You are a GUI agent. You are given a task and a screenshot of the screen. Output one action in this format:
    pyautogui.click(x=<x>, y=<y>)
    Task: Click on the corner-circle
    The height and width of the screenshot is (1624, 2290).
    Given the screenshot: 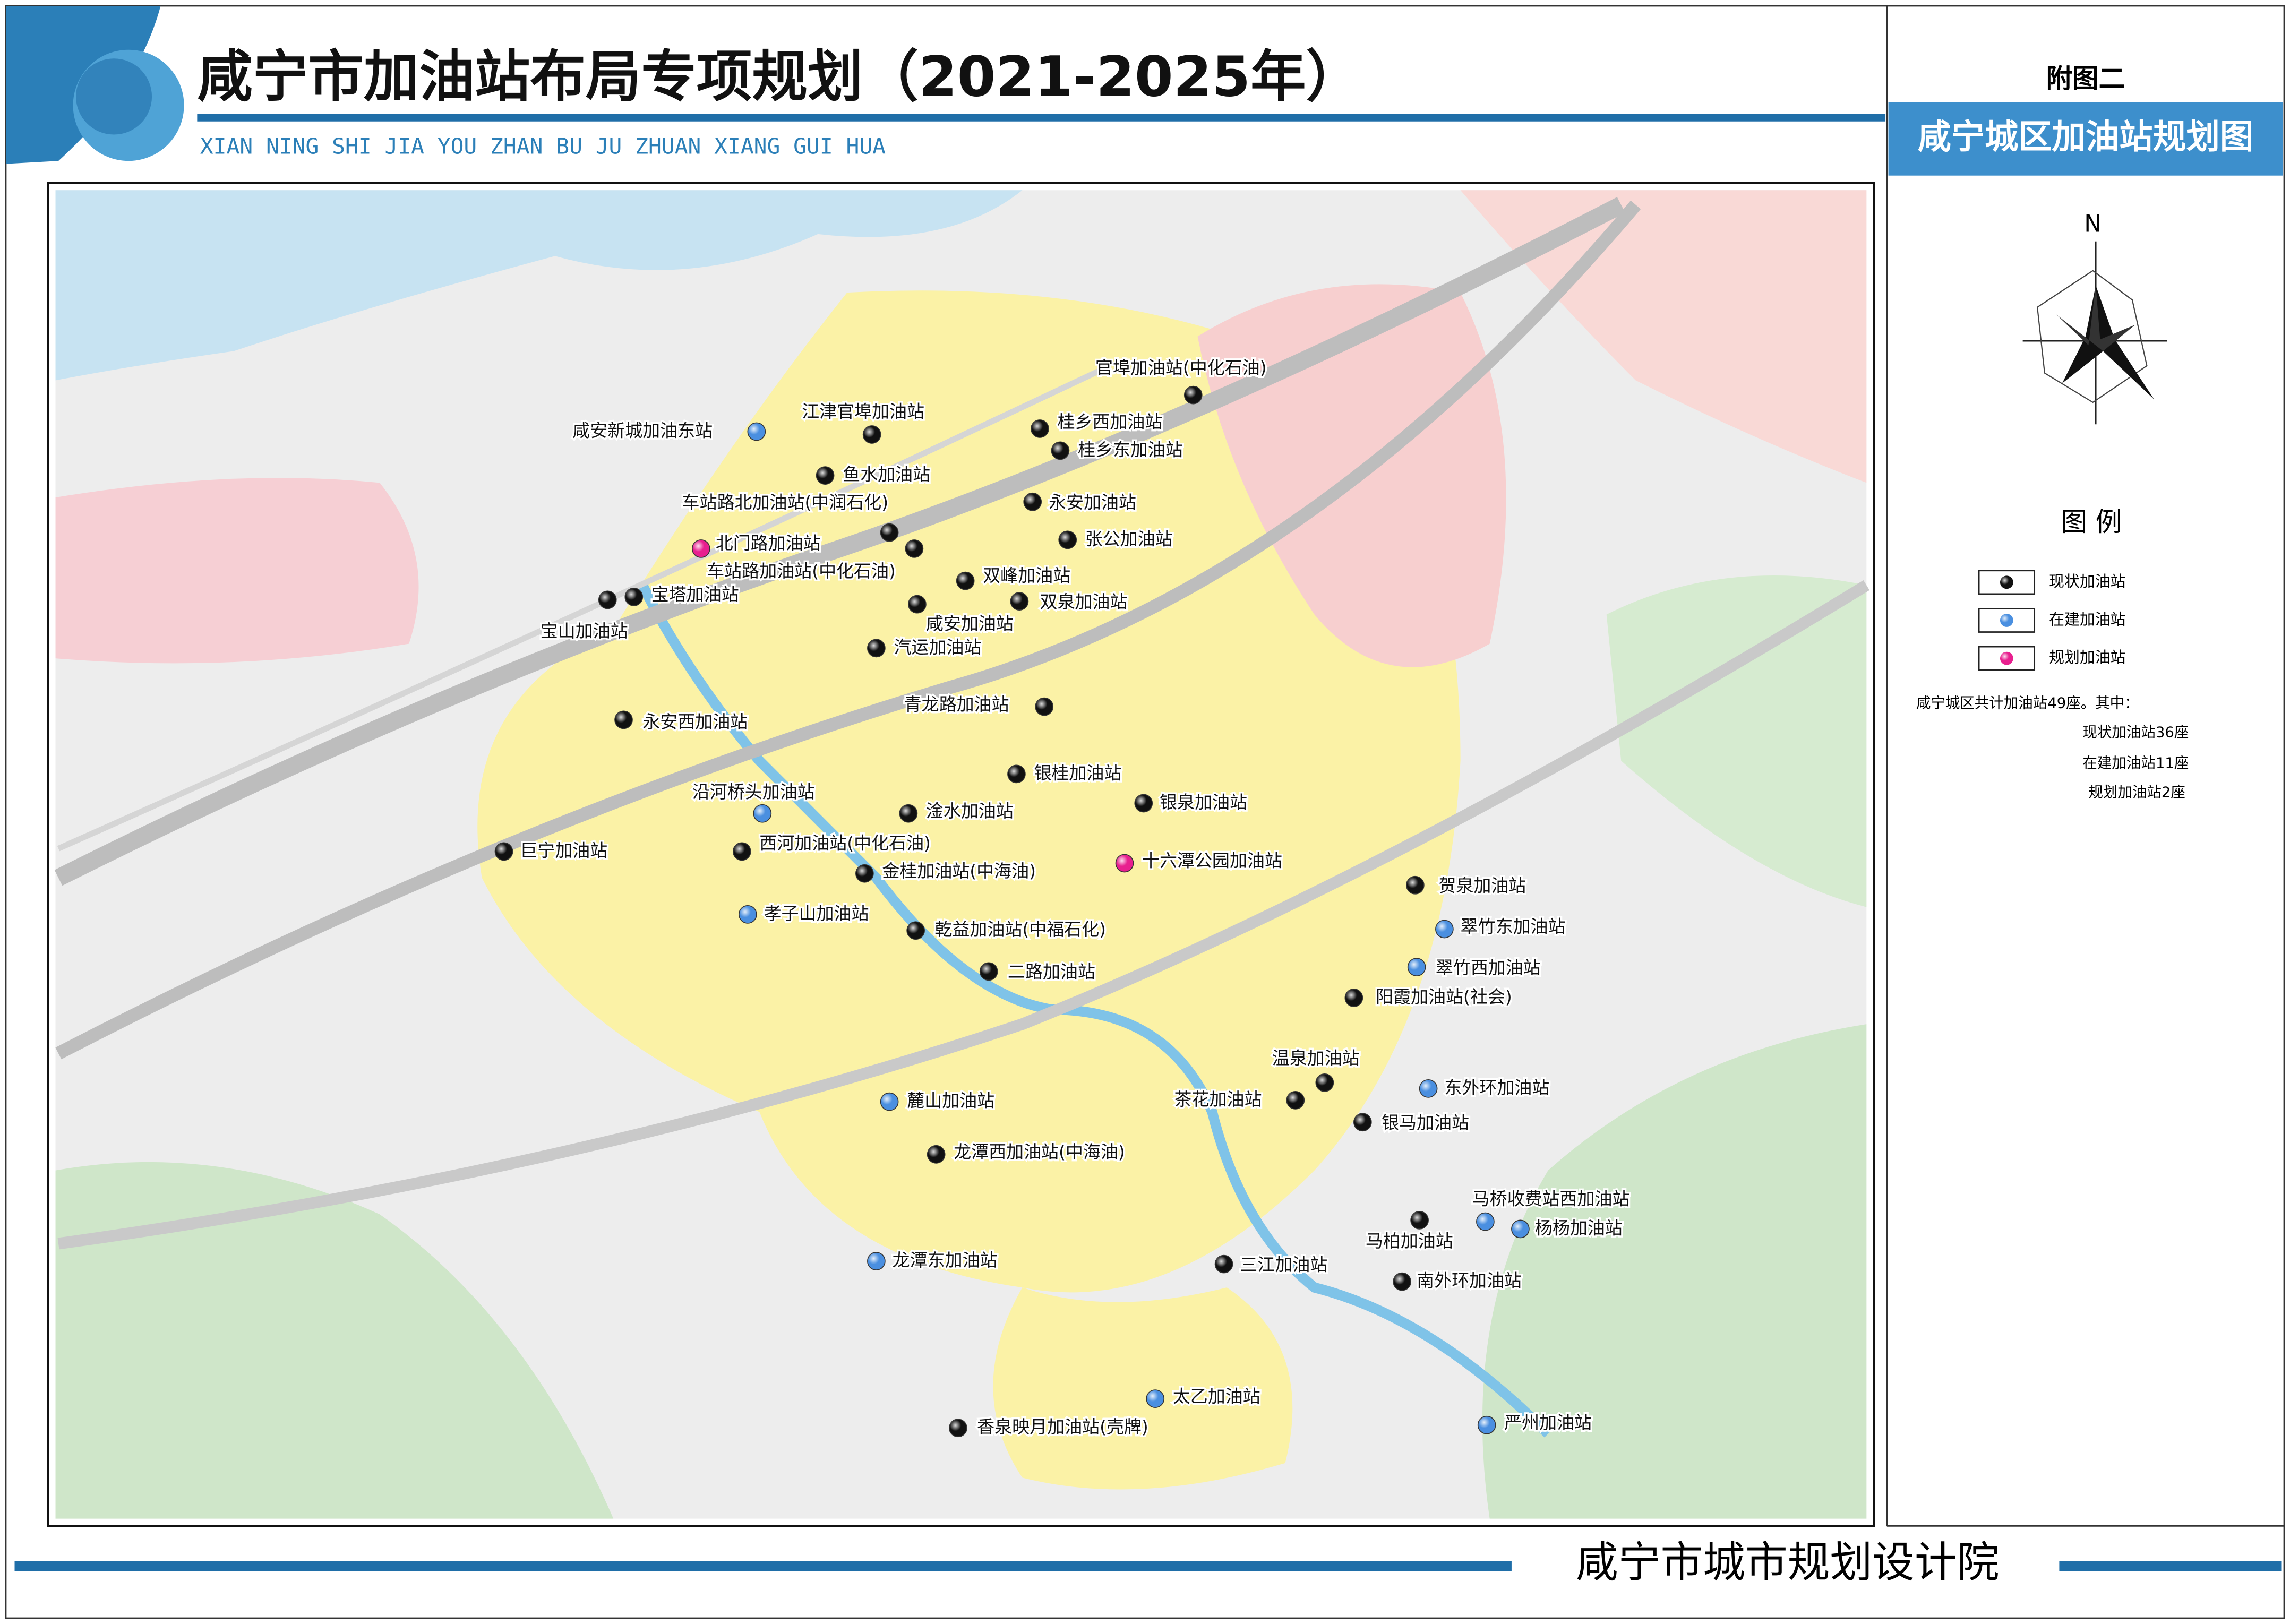 What is the action you would take?
    pyautogui.click(x=114, y=96)
    